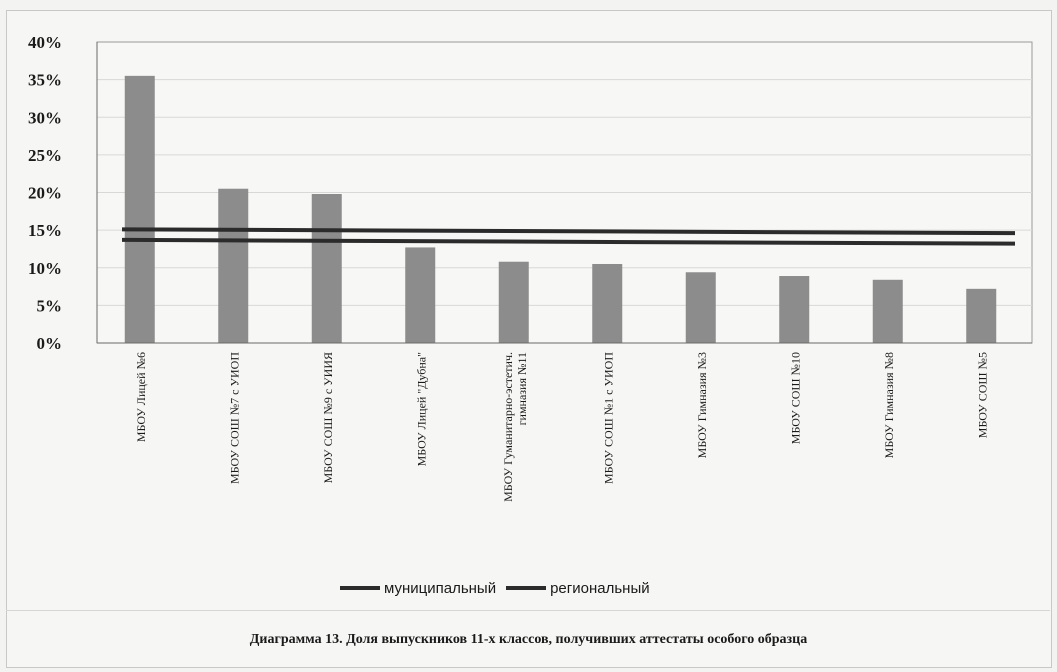  Describe the element at coordinates (568, 241) in the screenshot. I see `regional-line` at that location.